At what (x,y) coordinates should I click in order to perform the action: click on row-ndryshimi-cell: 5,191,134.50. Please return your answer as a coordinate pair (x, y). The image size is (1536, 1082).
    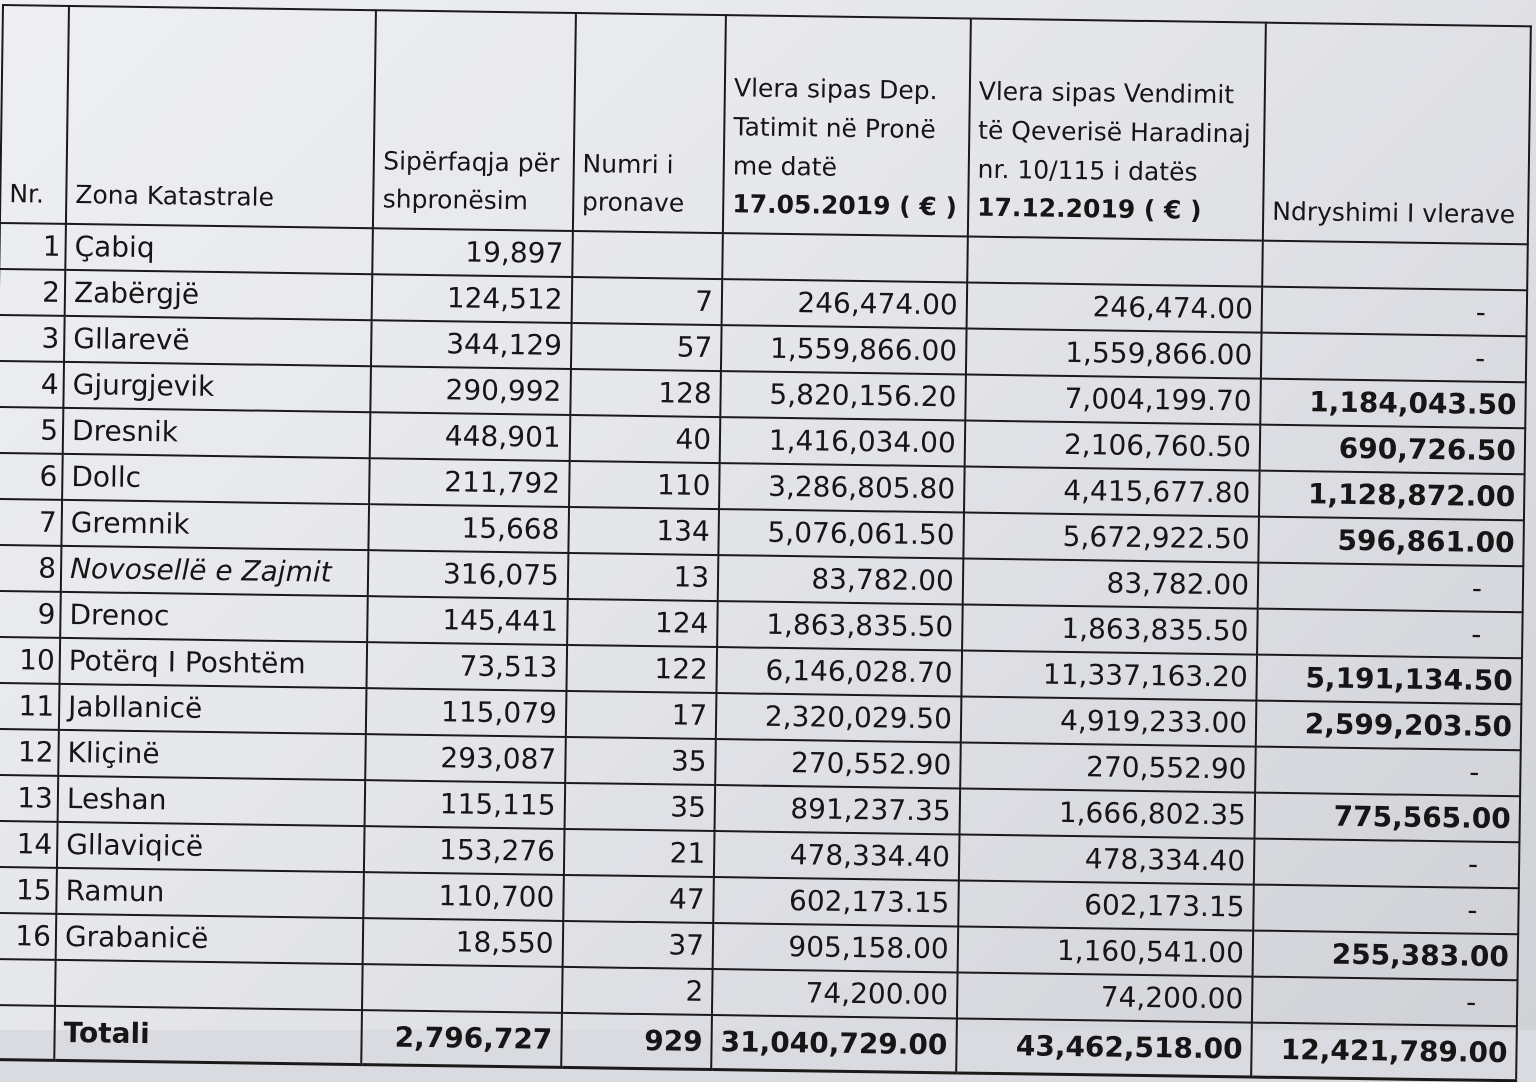
    Looking at the image, I should click on (1389, 679).